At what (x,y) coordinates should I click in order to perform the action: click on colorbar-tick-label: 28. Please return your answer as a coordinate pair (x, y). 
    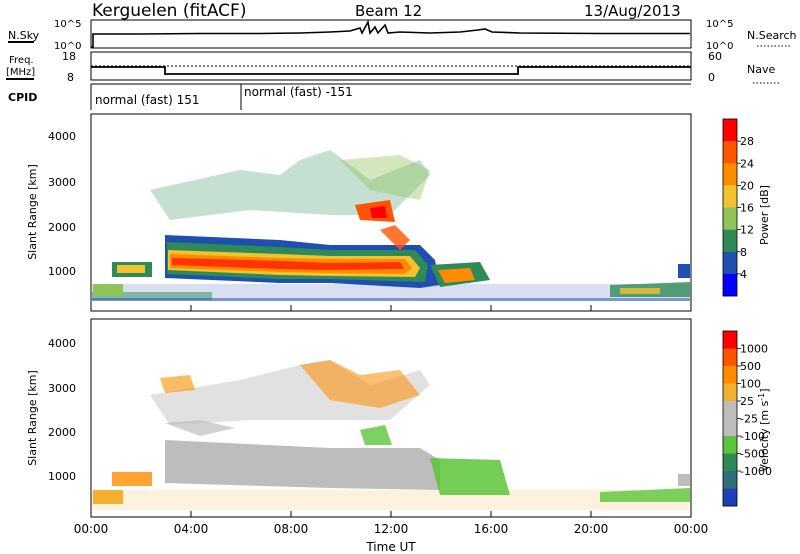
    Looking at the image, I should click on (747, 141).